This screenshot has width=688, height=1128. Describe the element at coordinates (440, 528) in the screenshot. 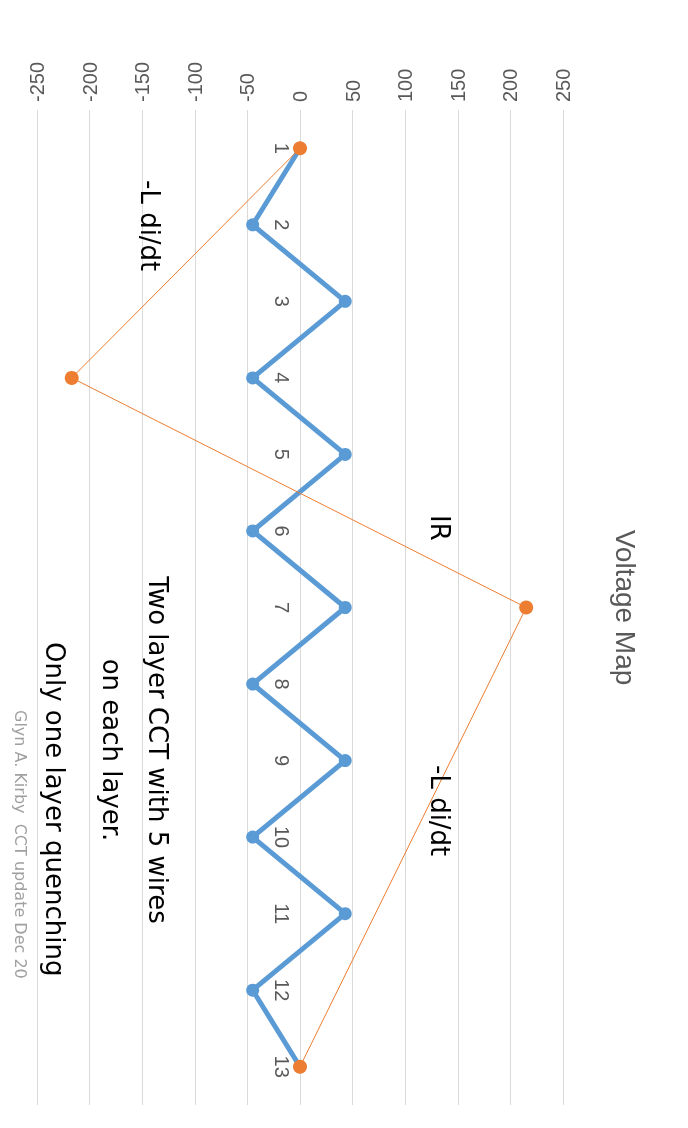

I see `annotation: IR` at that location.